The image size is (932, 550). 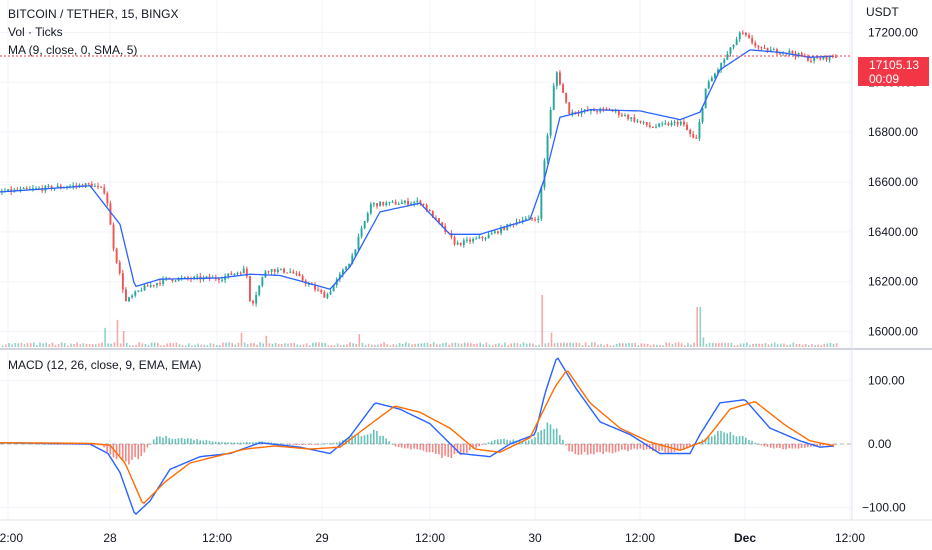 What do you see at coordinates (93, 14) in the screenshot?
I see `symbol-legend: BITCOIN / TETHER, 15, BINGX` at bounding box center [93, 14].